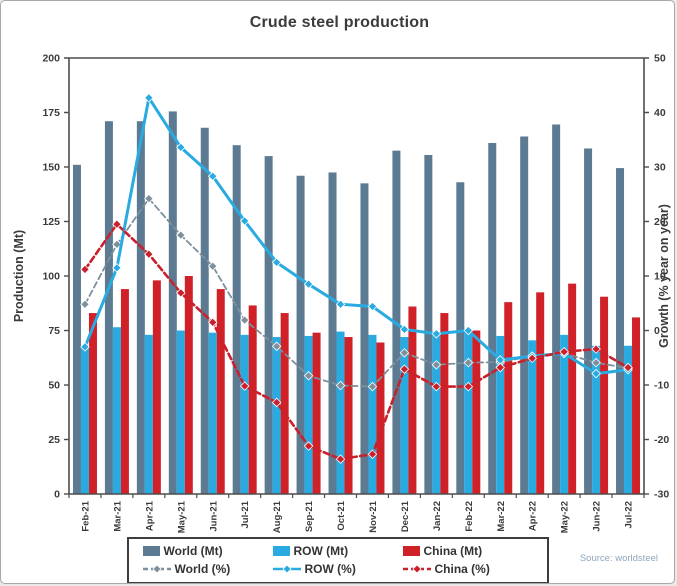  I want to click on x-tick-label: Jun-22, so click(597, 516).